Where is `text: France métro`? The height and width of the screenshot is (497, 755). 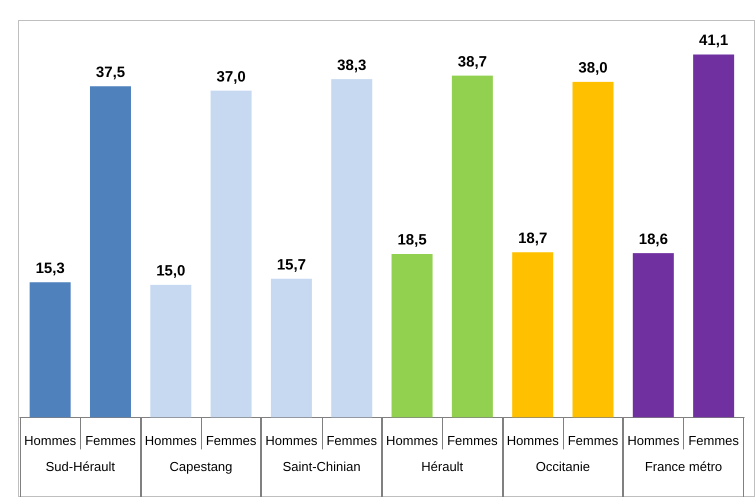
text: France métro is located at coordinates (683, 466).